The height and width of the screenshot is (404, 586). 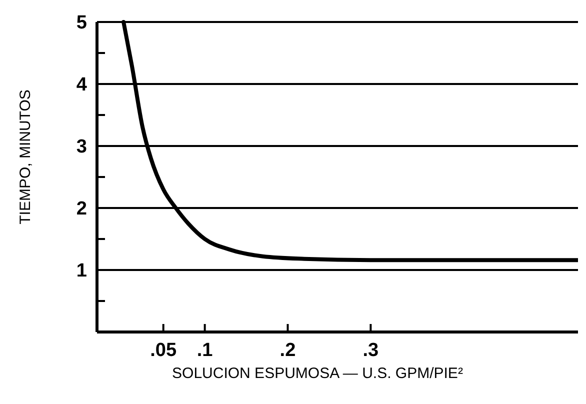 What do you see at coordinates (81, 147) in the screenshot?
I see `y-tick-label: 3` at bounding box center [81, 147].